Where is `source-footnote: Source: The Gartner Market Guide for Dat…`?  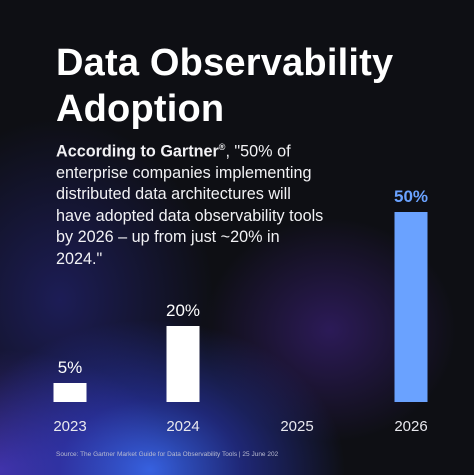 source-footnote: Source: The Gartner Market Guide for Dat… is located at coordinates (167, 454).